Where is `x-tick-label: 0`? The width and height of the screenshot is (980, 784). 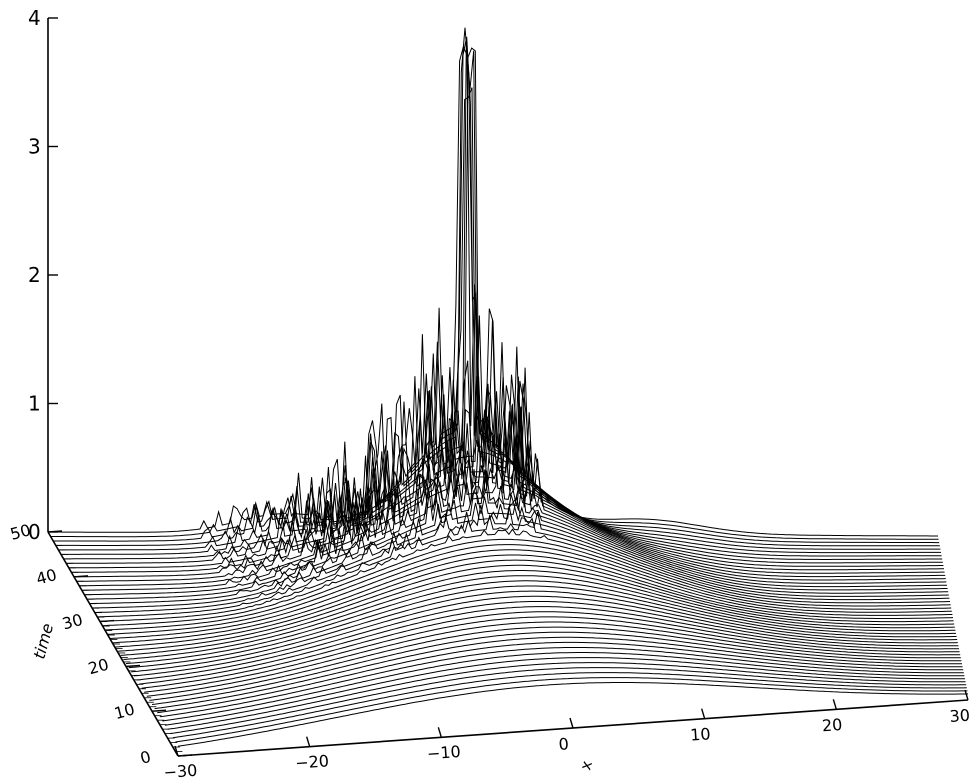
x-tick-label: 0 is located at coordinates (563, 744).